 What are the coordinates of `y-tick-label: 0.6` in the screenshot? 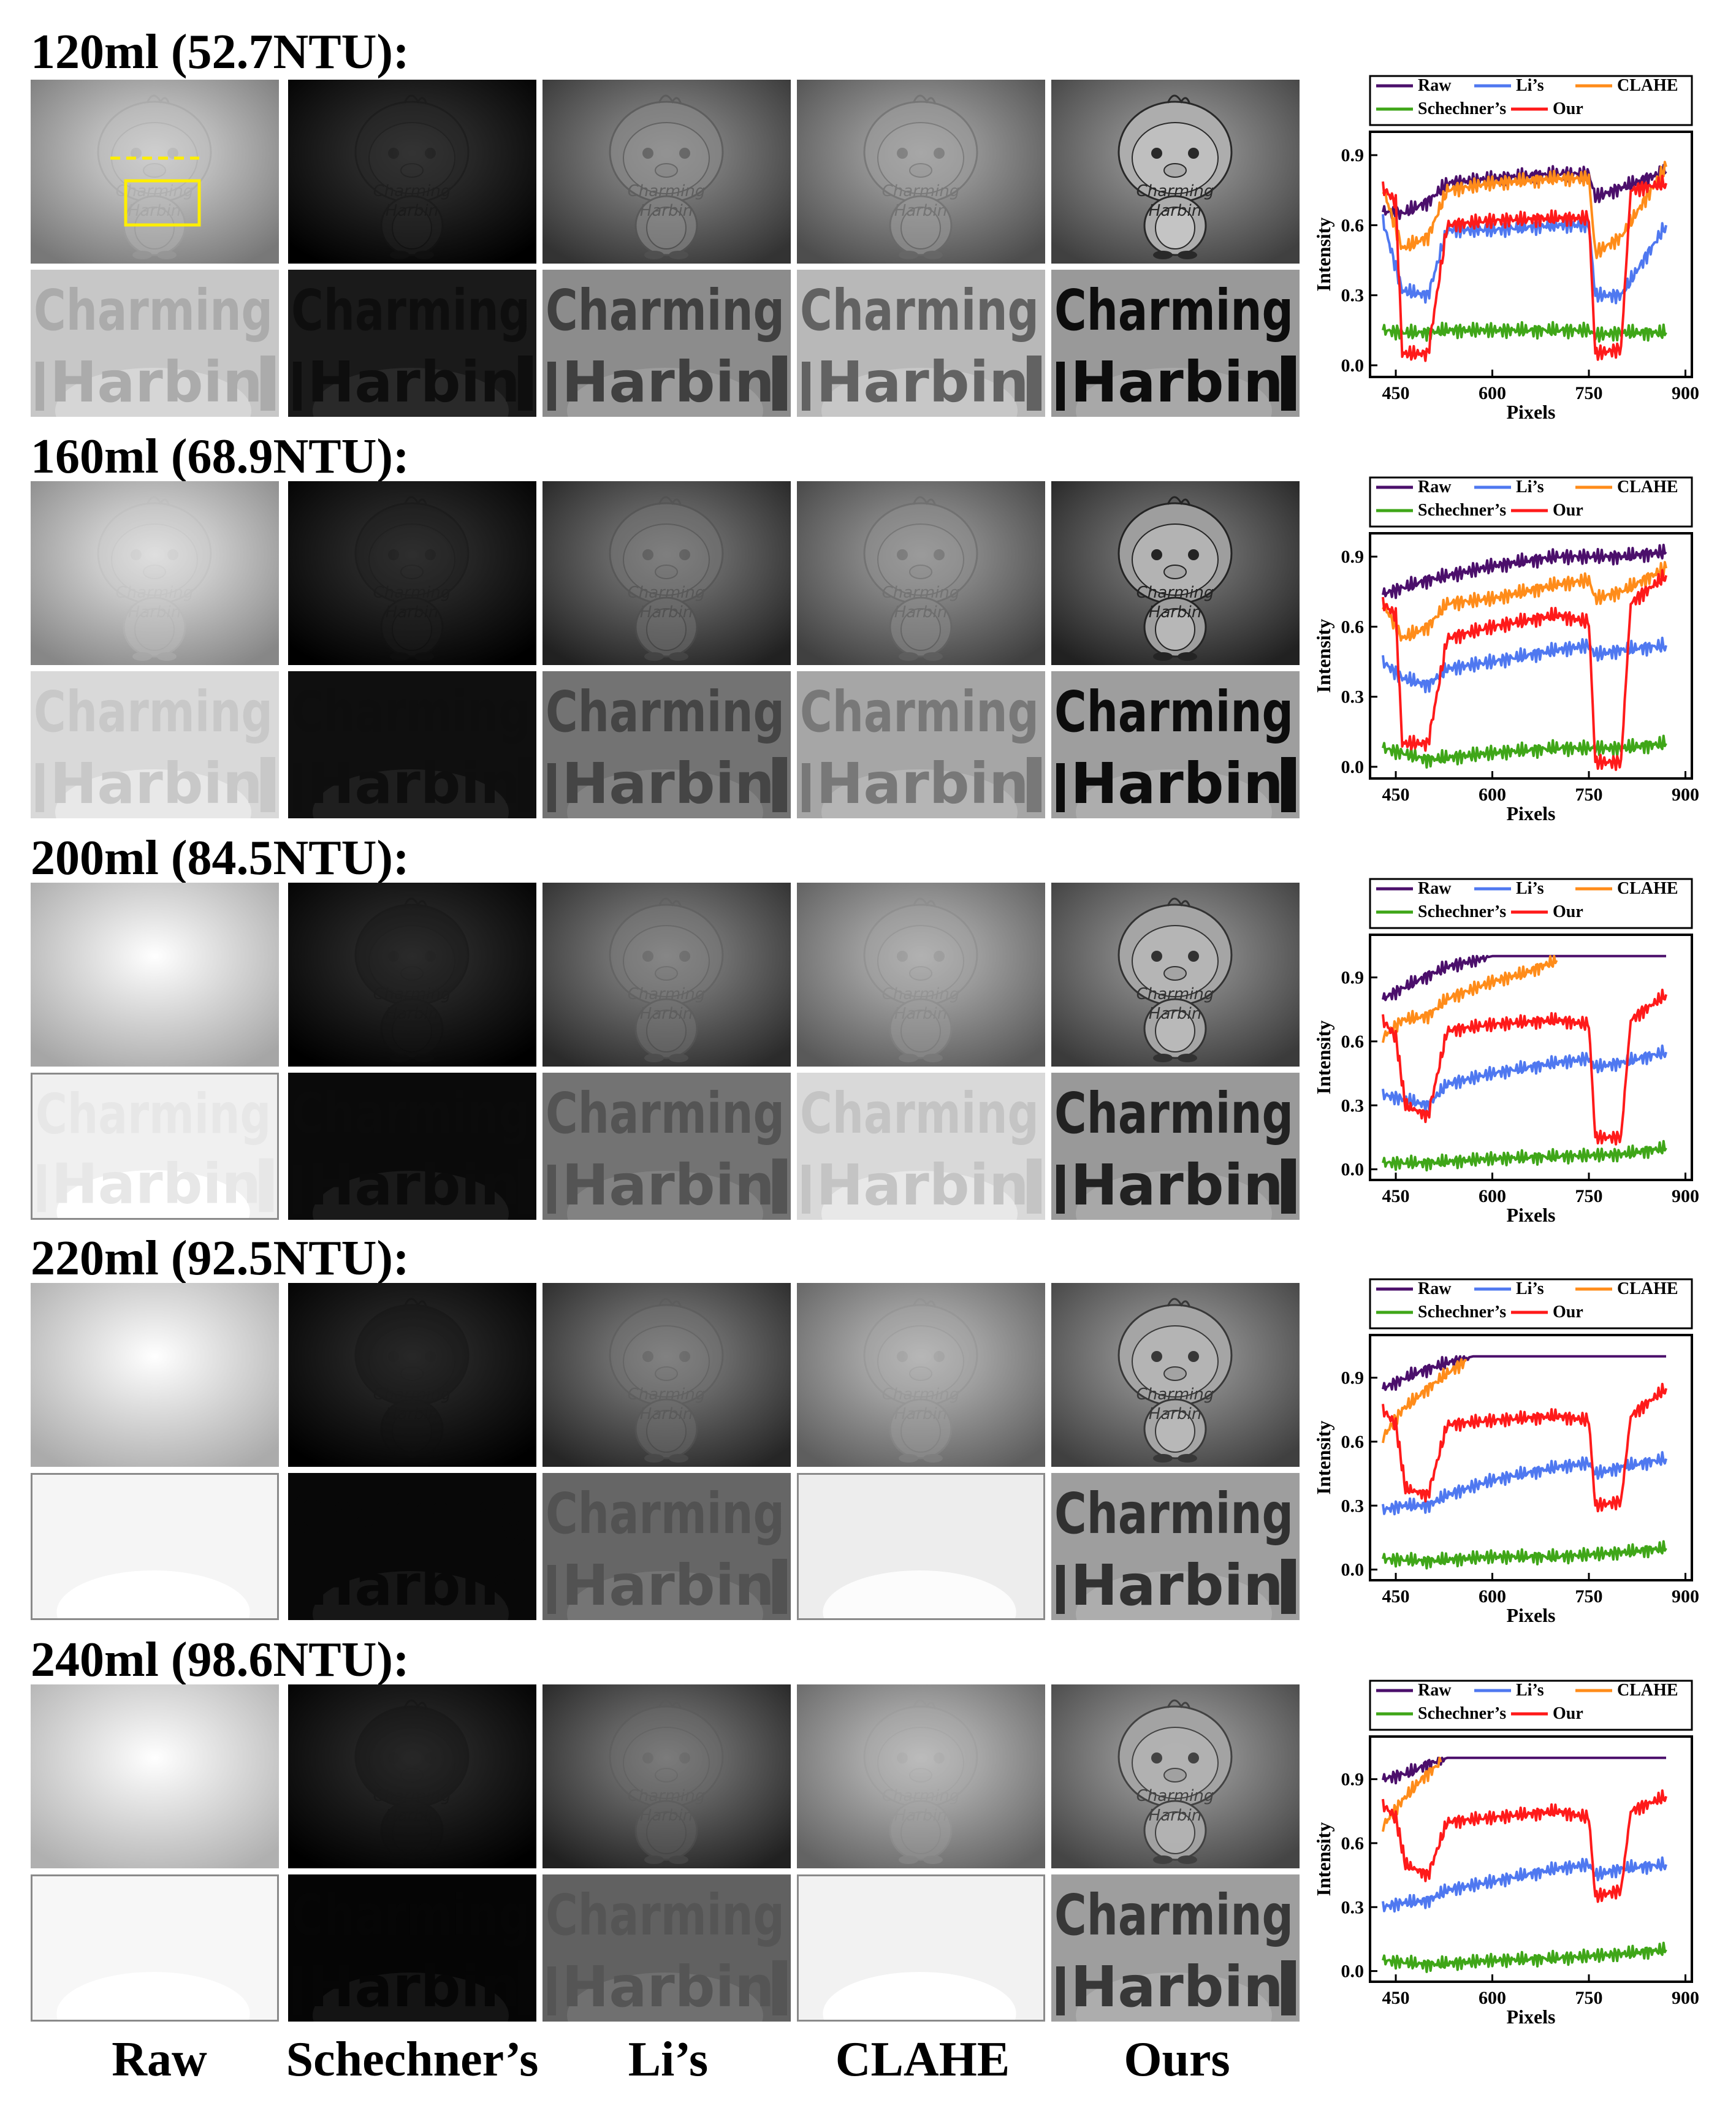 It's located at (1353, 225).